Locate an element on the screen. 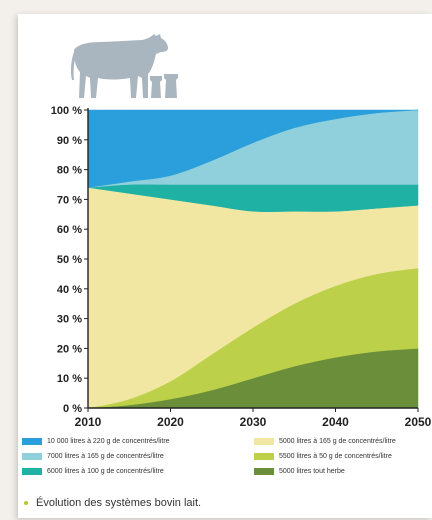 This screenshot has width=432, height=520. legend-item: 5500 litres à 50 g de concentrés/litre is located at coordinates (323, 456).